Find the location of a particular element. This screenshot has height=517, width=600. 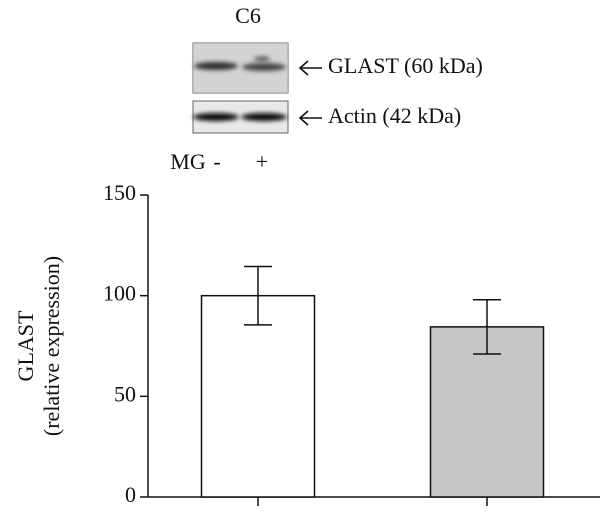

y-tick-label: 100 is located at coordinates (119, 293).